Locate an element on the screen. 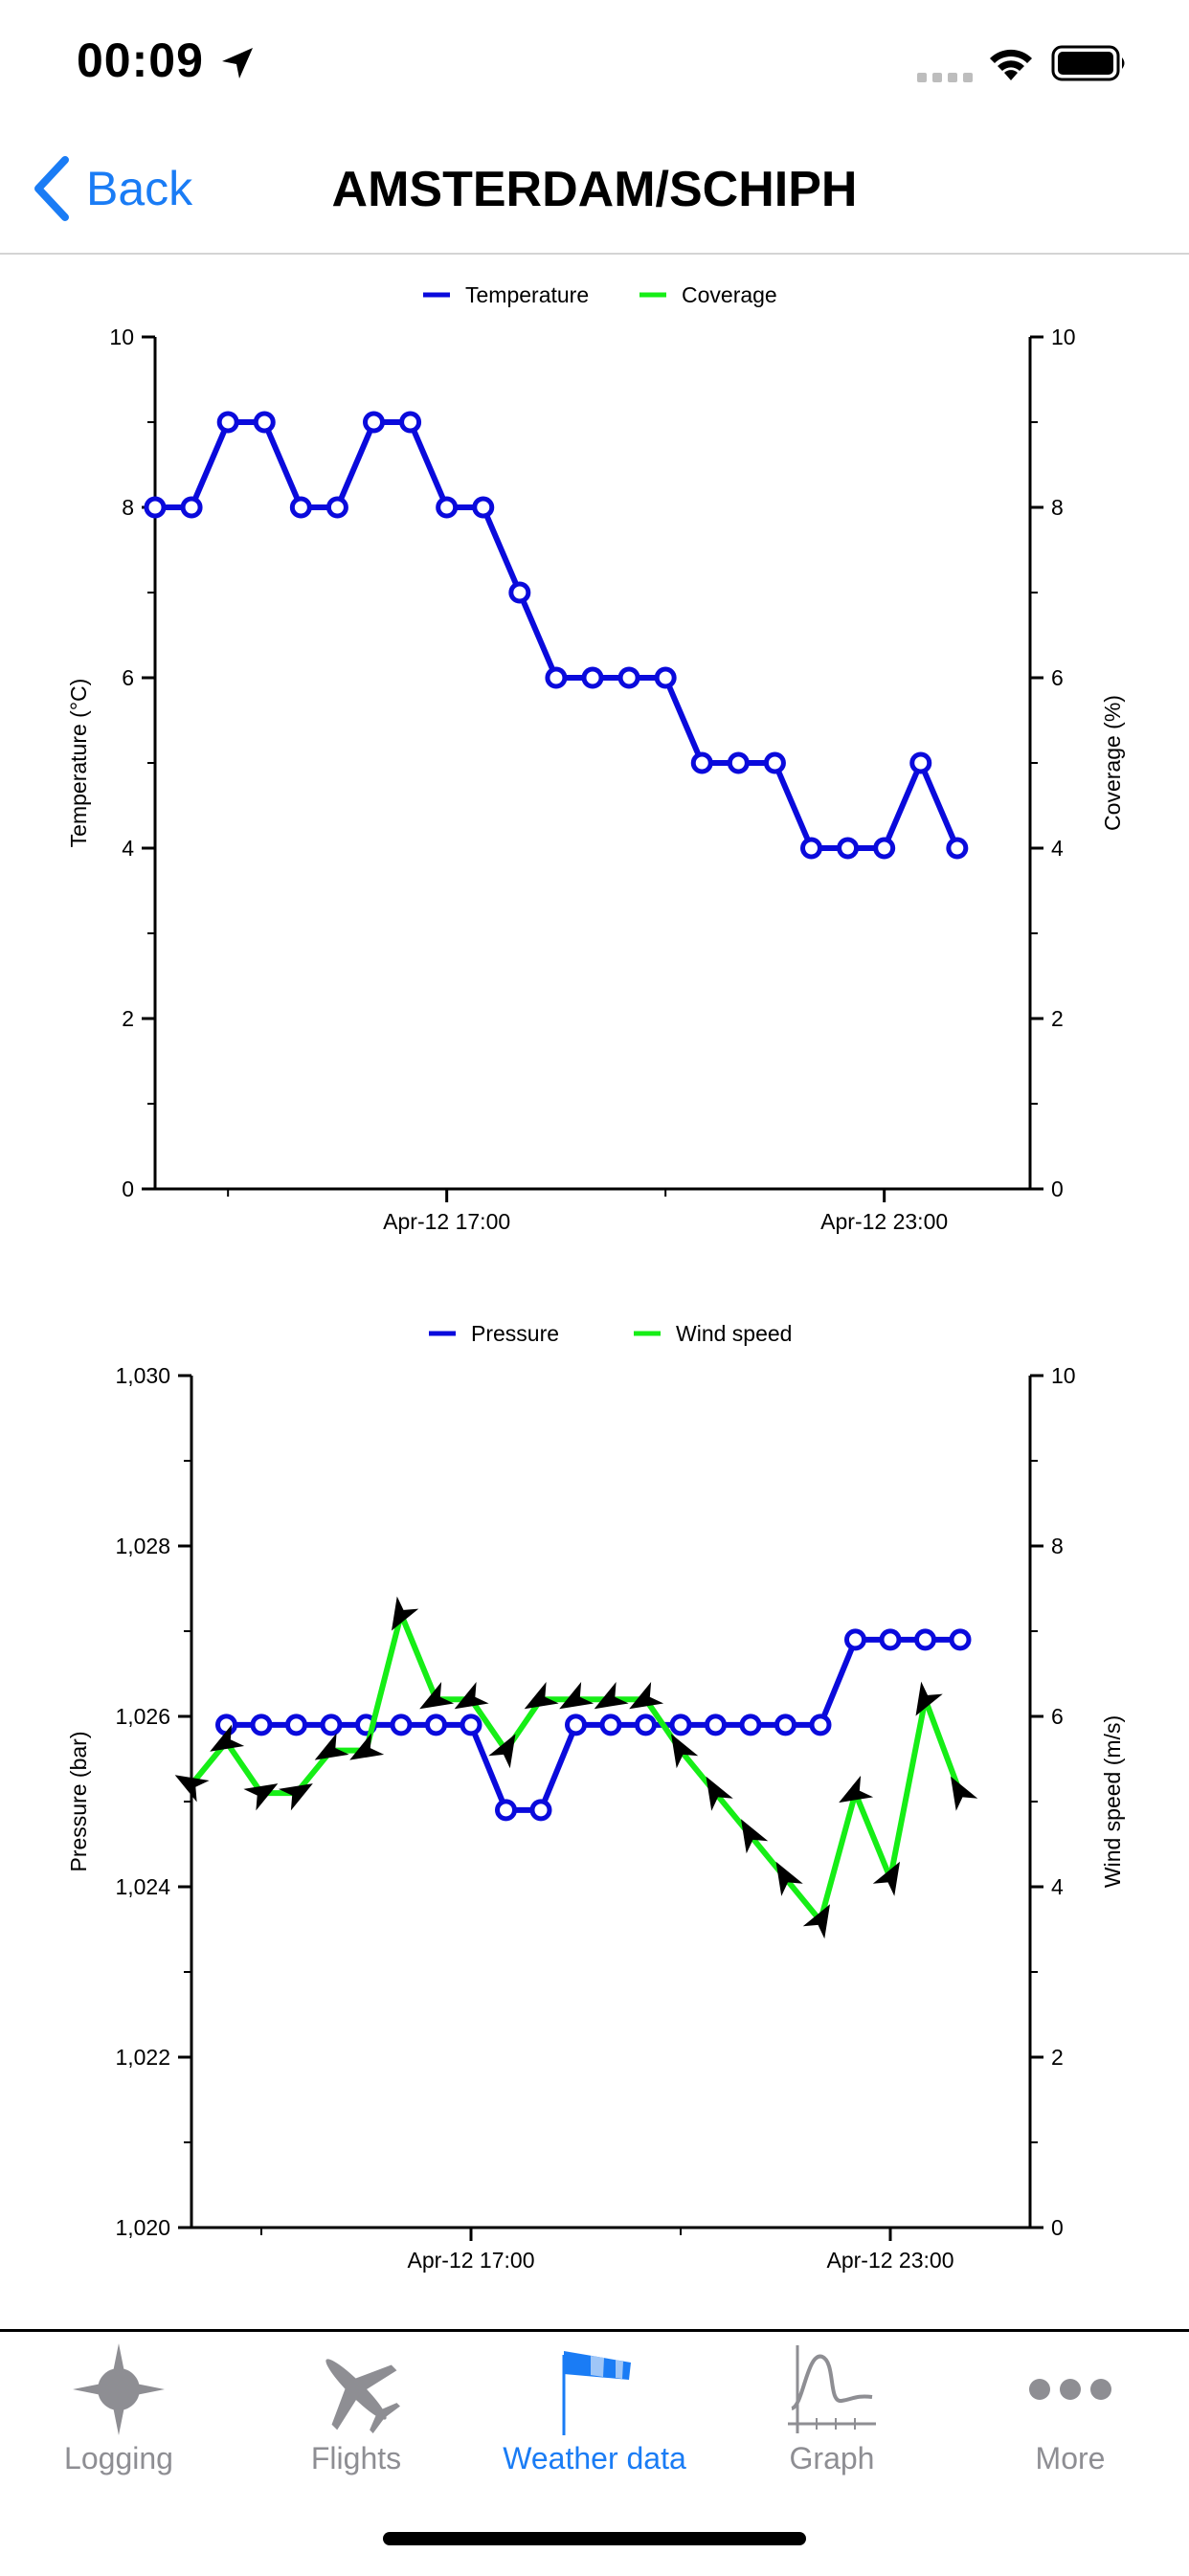 The width and height of the screenshot is (1189, 2576). y-tick-label-left: 1,022 is located at coordinates (142, 2058).